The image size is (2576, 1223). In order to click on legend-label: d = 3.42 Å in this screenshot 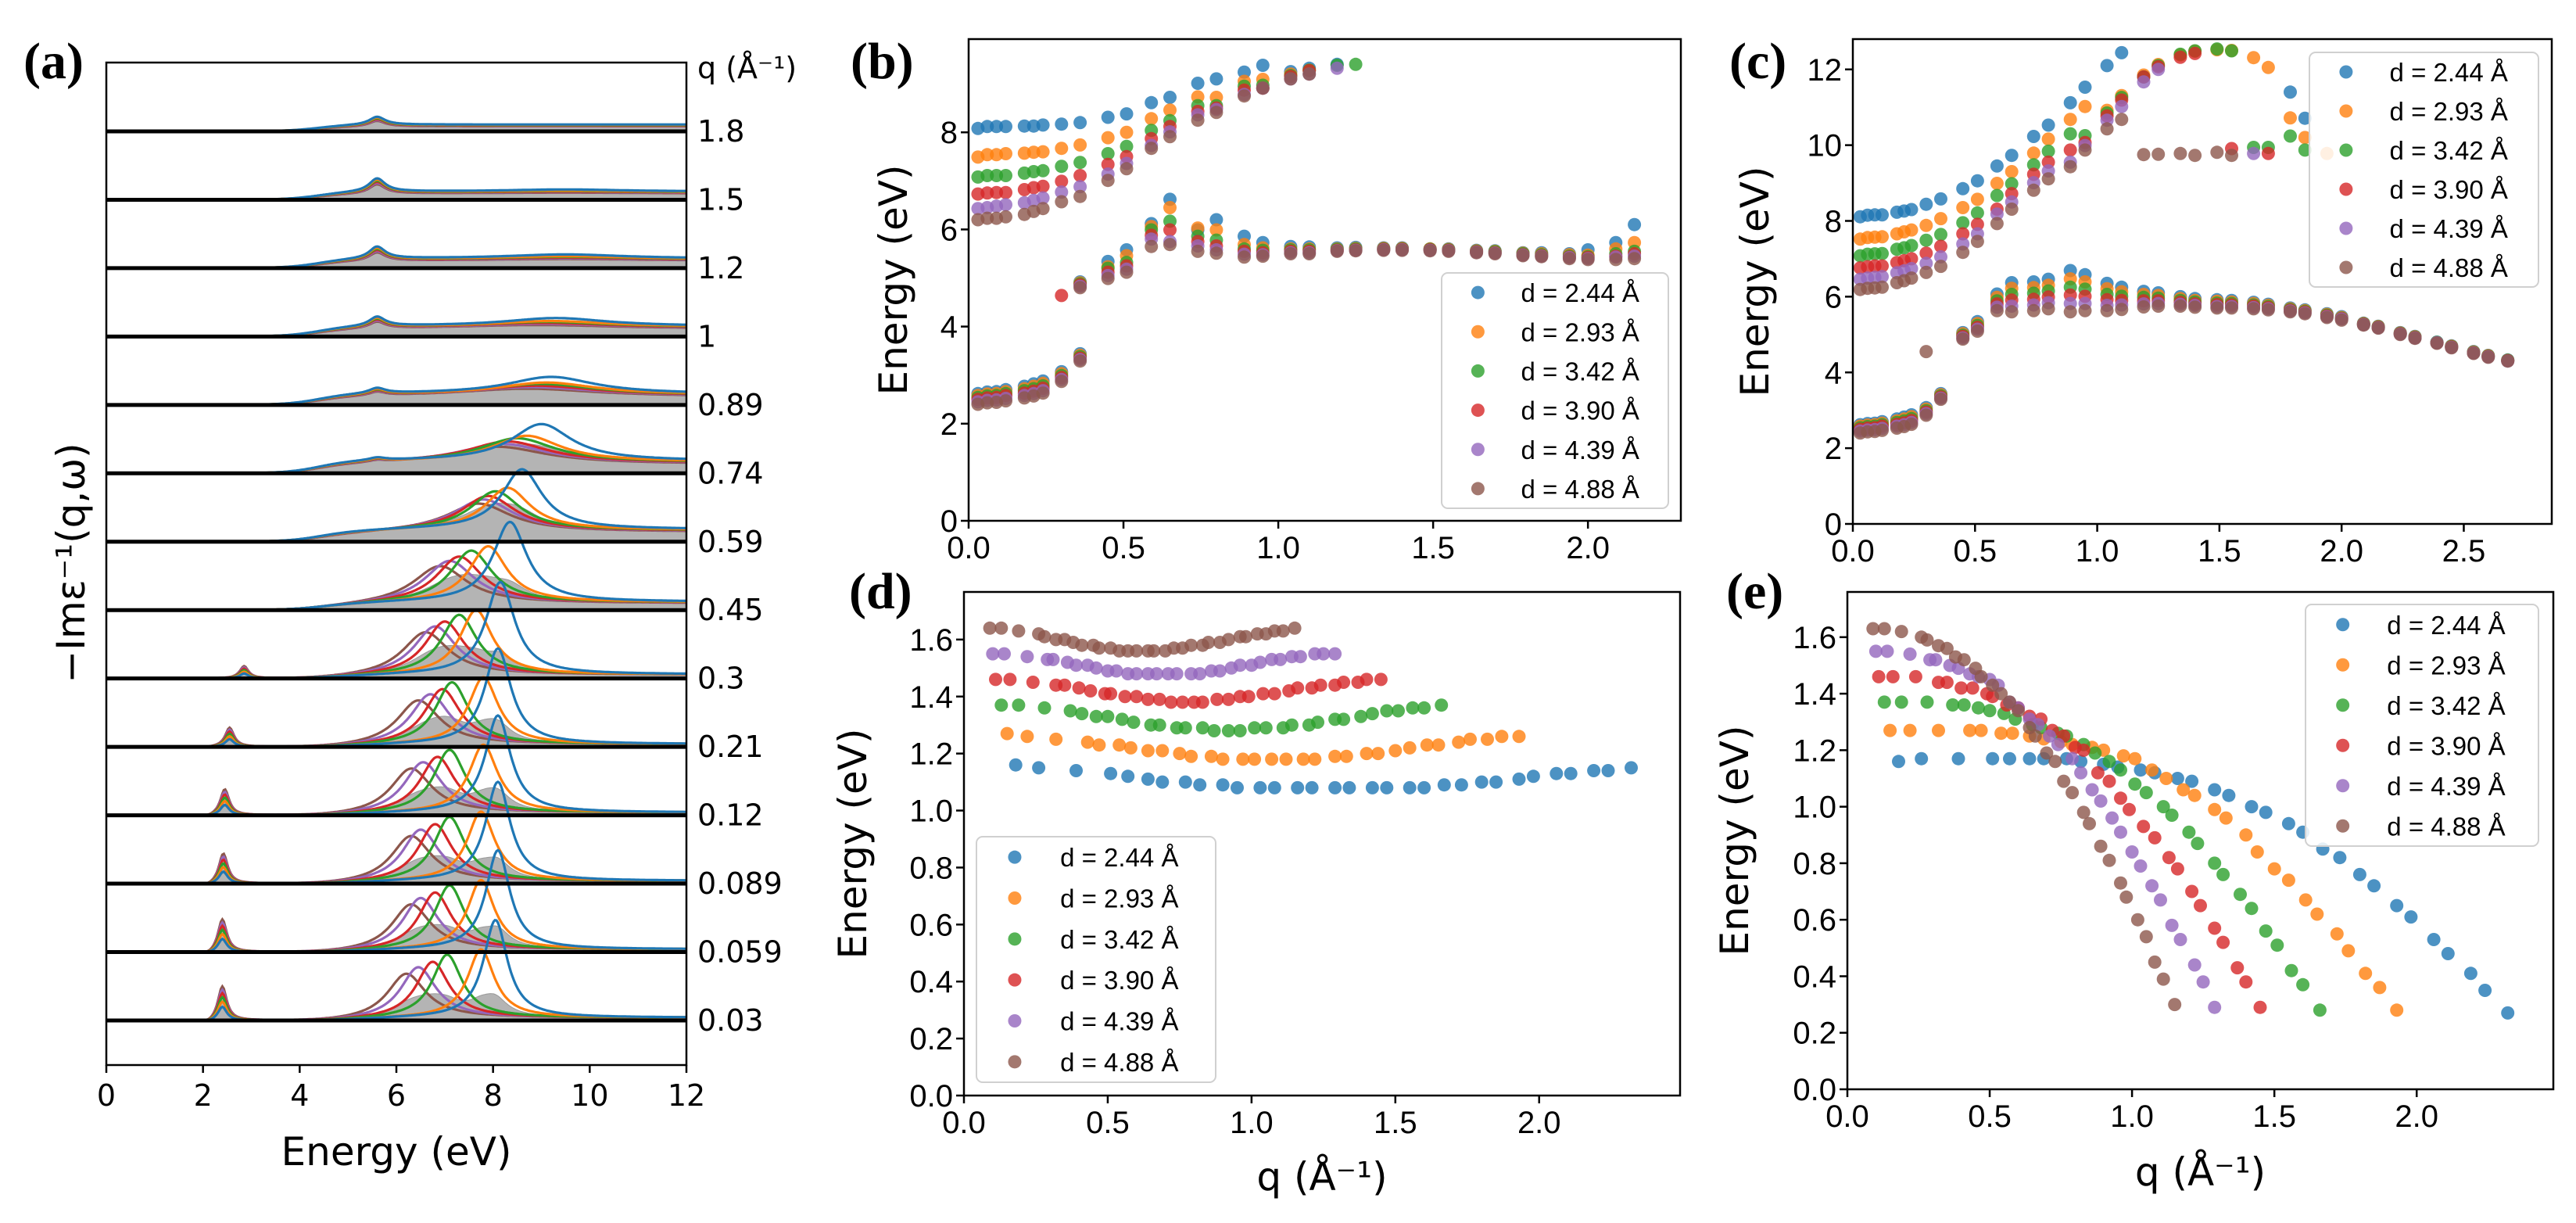, I will do `click(2449, 150)`.